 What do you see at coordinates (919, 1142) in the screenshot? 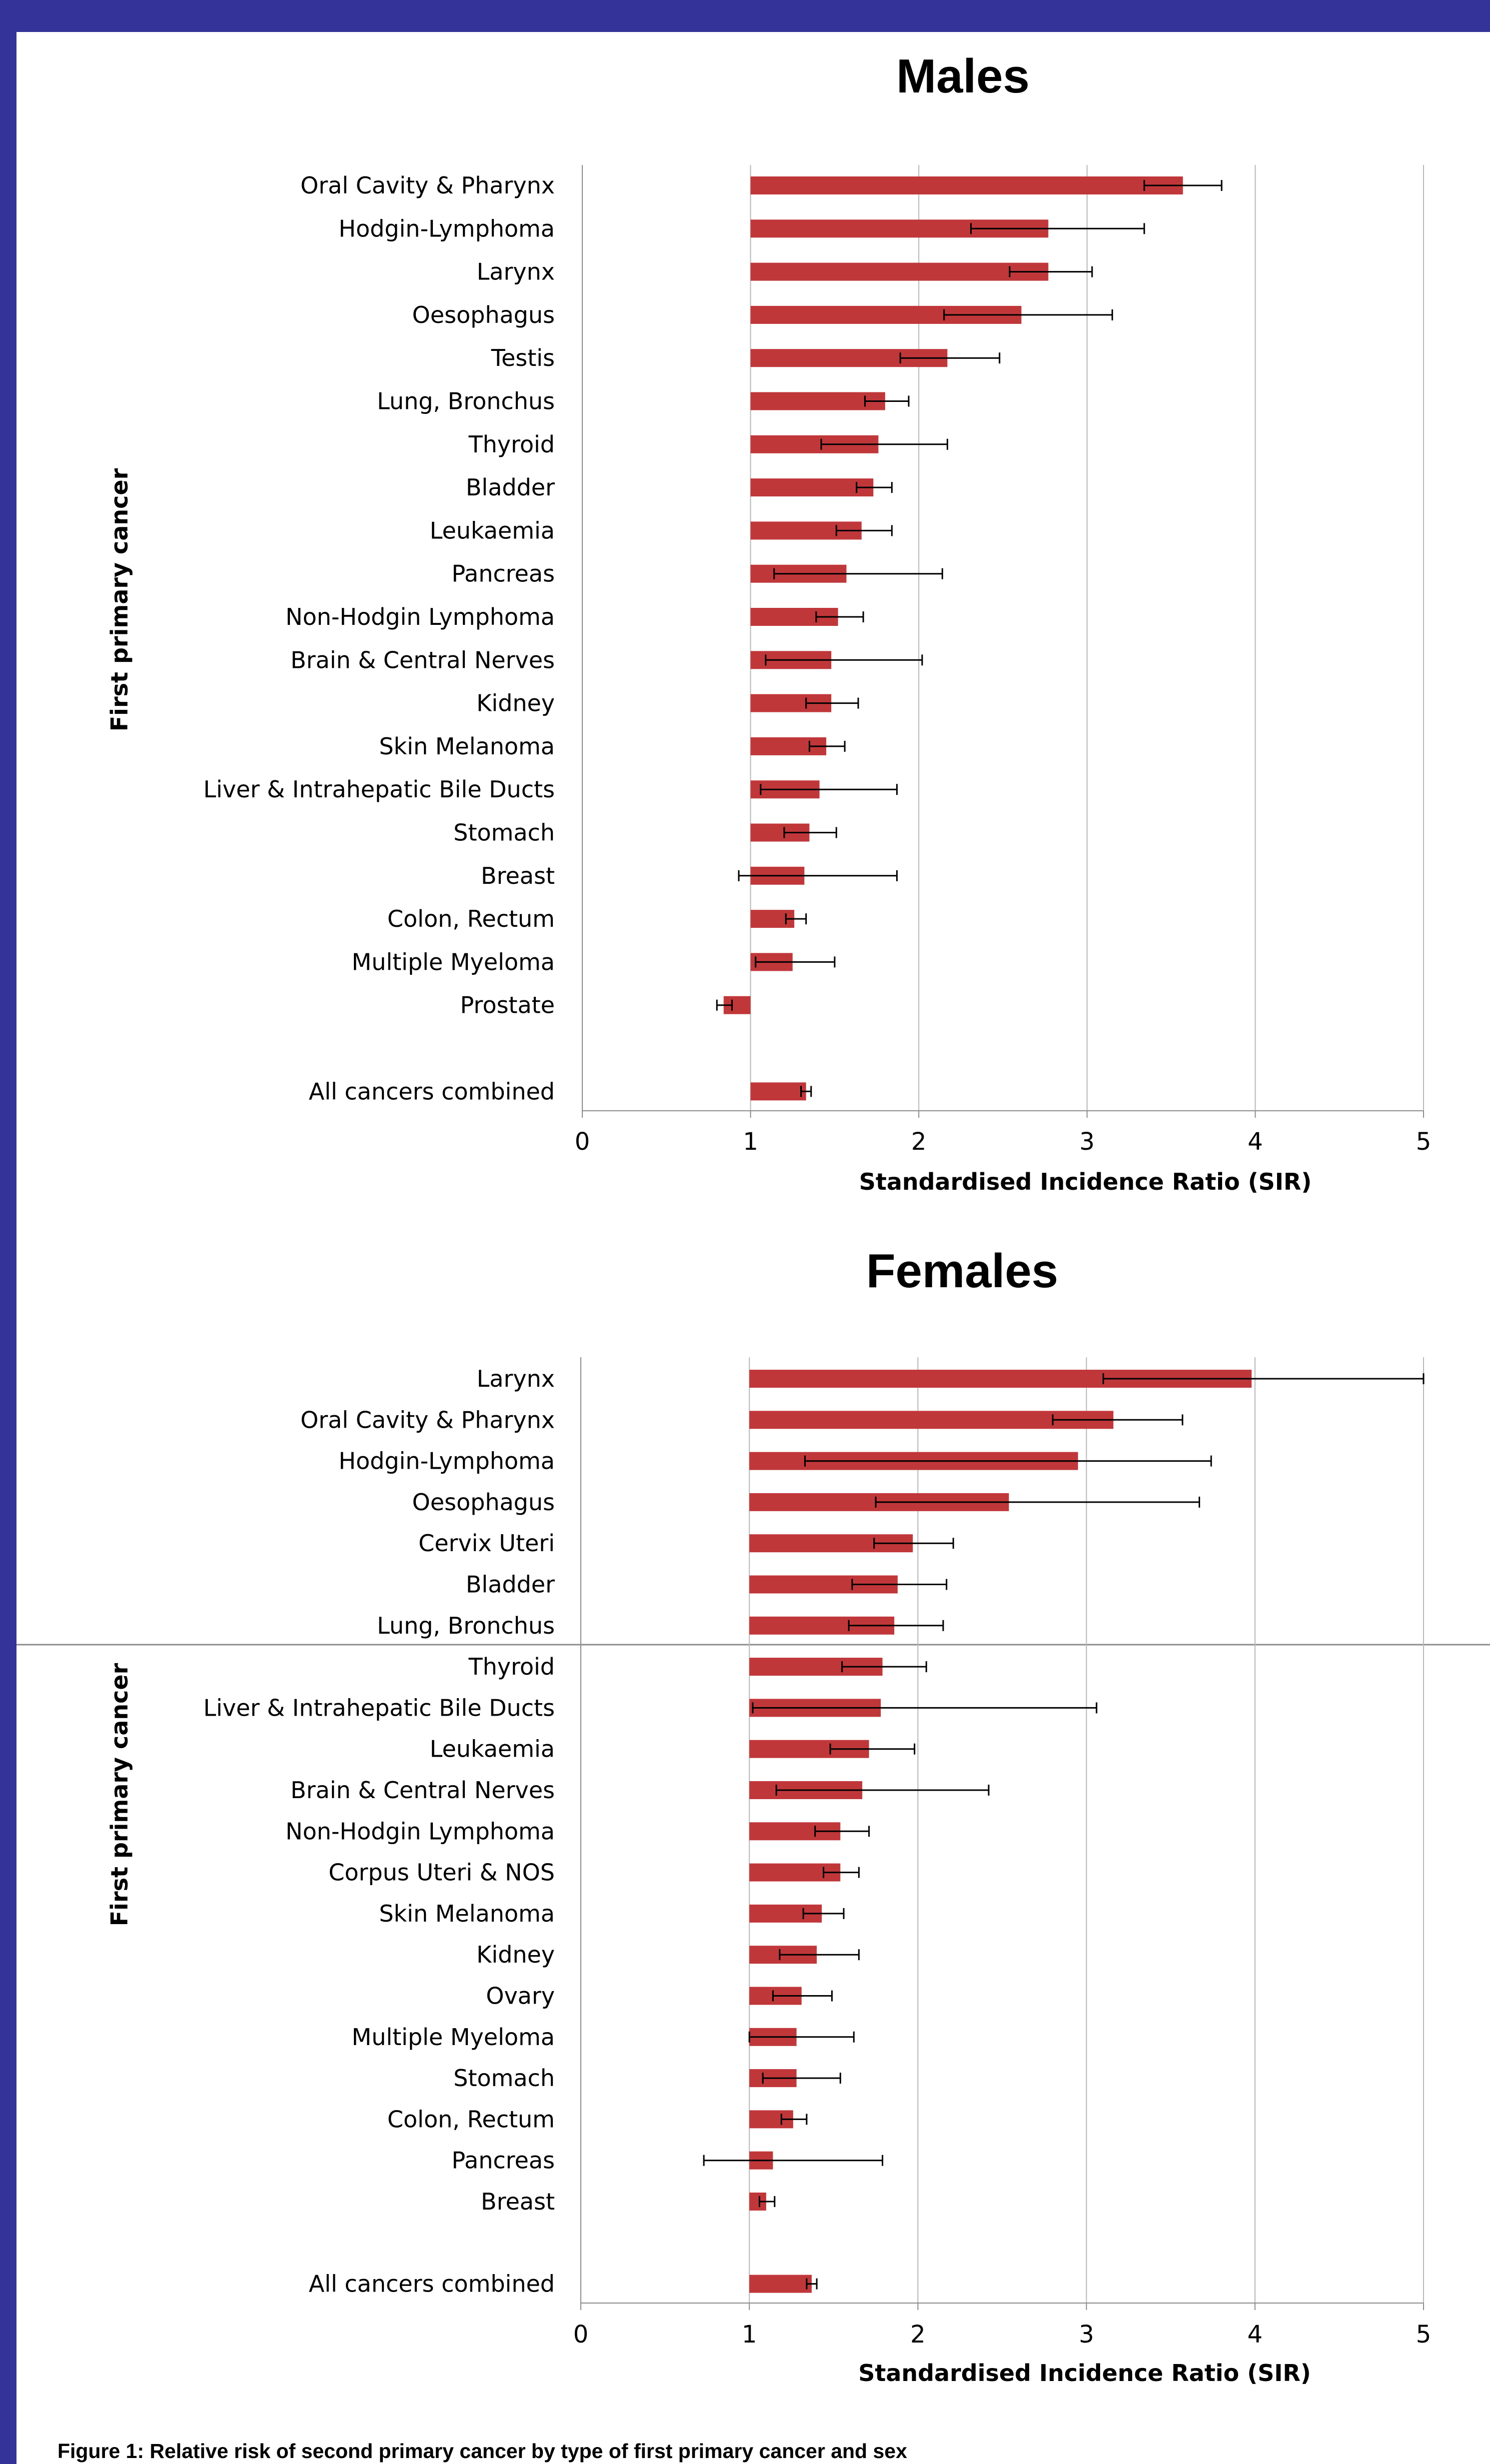
I see `males-x-tick-label: 2` at bounding box center [919, 1142].